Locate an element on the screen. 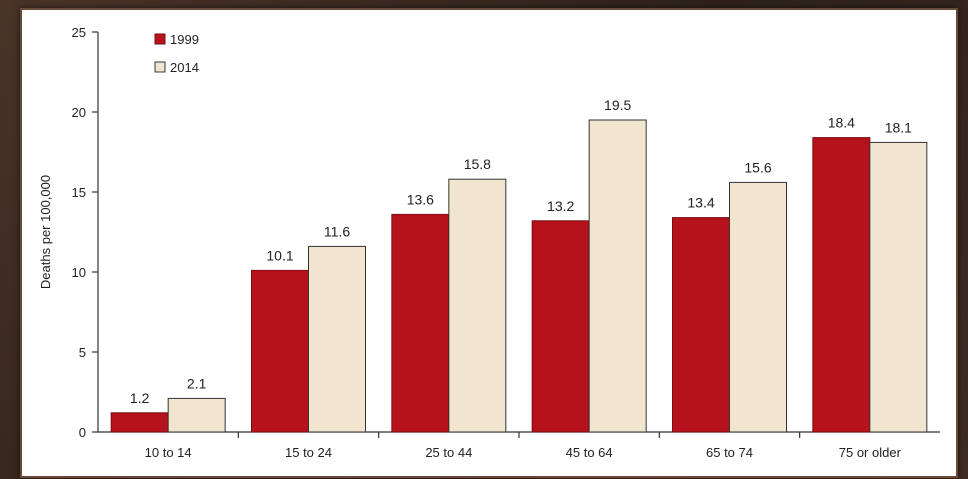  data-label: 13.2 is located at coordinates (560, 206).